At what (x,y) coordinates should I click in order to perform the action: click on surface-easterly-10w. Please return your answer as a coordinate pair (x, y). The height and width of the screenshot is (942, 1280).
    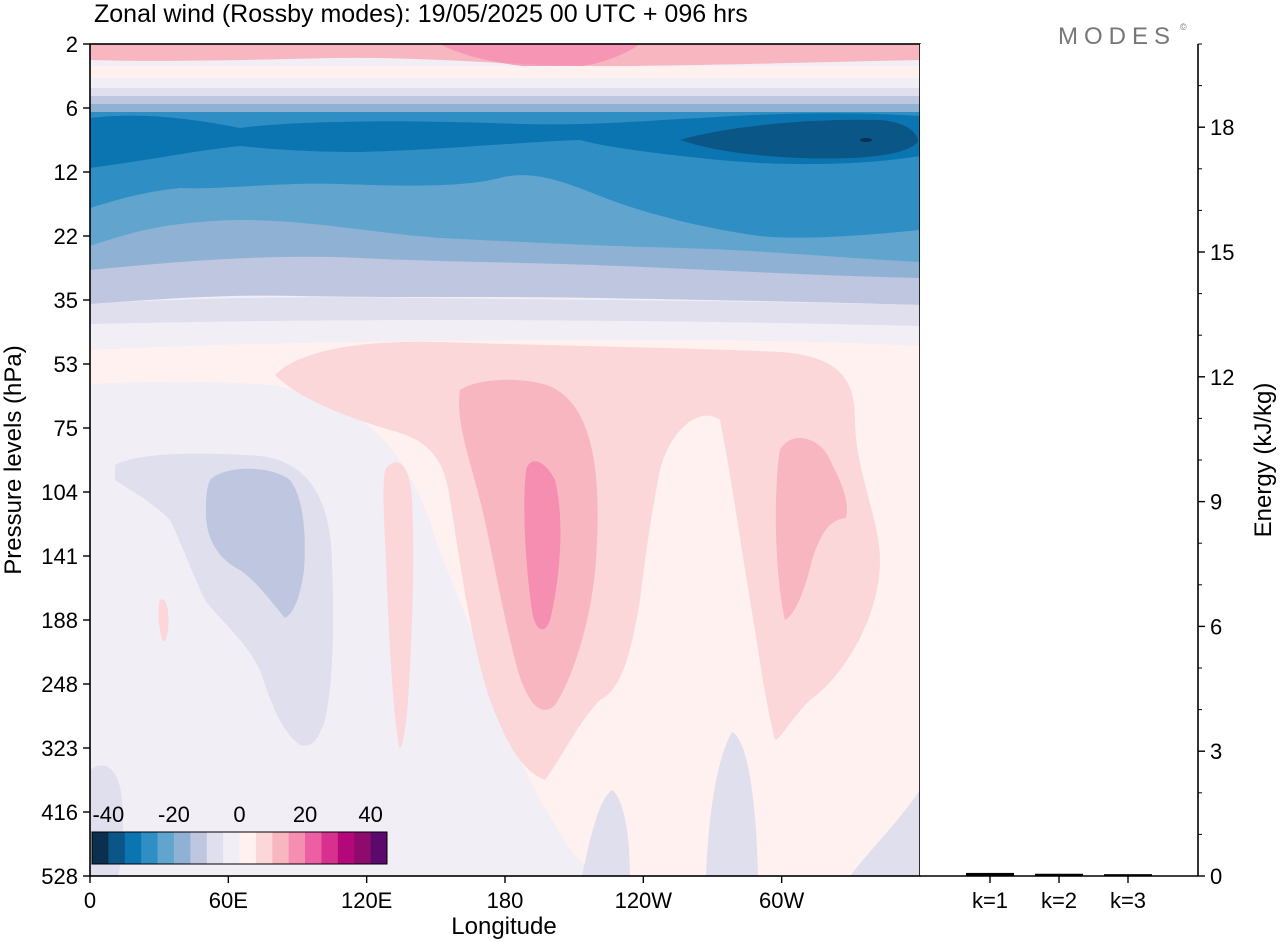
    Looking at the image, I should click on (885, 833).